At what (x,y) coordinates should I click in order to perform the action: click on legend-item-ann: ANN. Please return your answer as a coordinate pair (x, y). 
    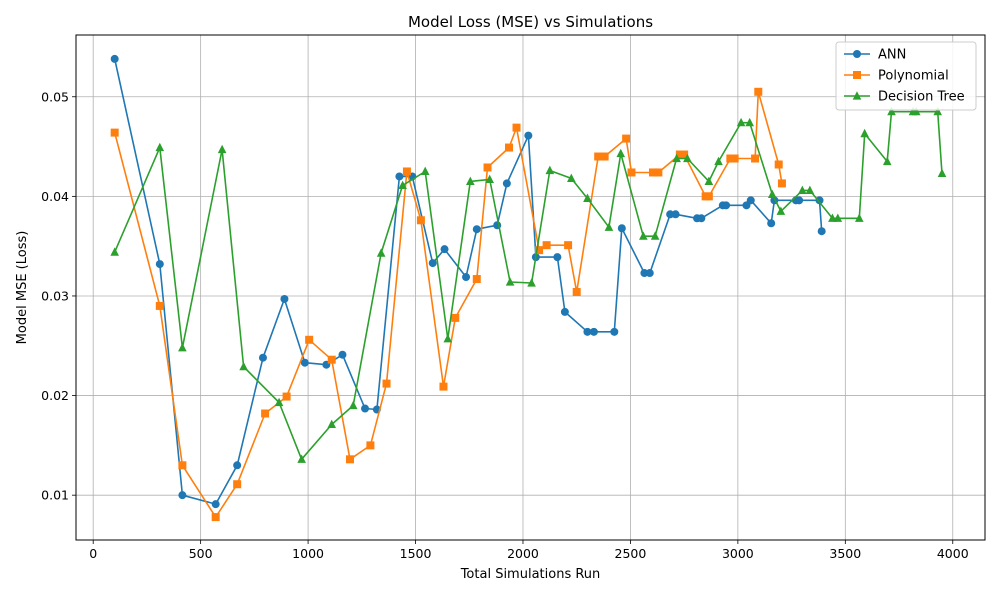
    Looking at the image, I should click on (875, 55).